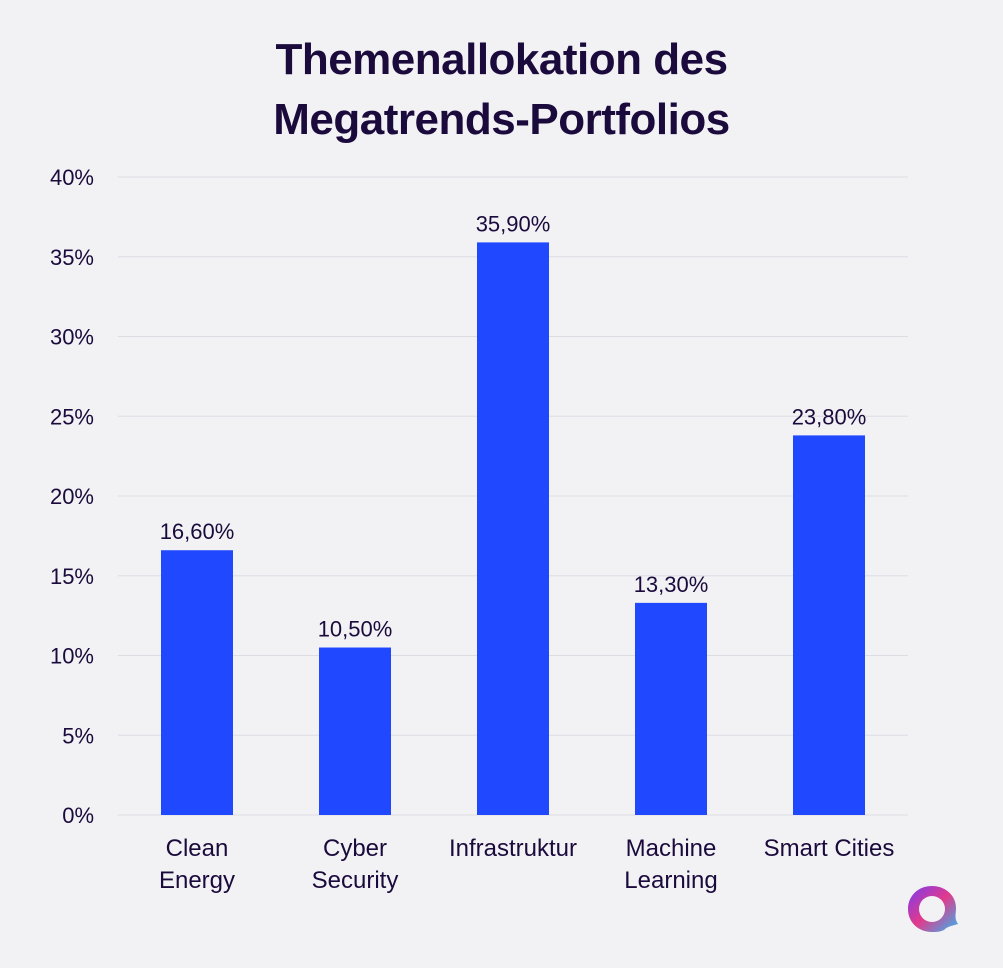 This screenshot has width=1003, height=968. I want to click on y-tick-label: 10%, so click(72, 656).